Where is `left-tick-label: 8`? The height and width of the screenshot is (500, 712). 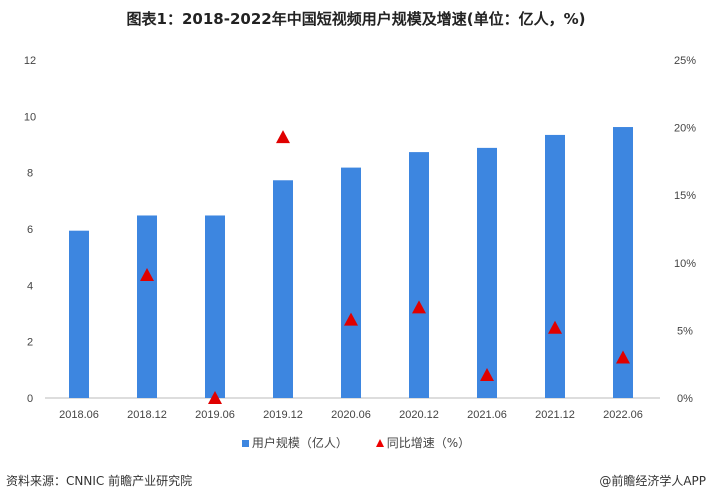 left-tick-label: 8 is located at coordinates (30, 174).